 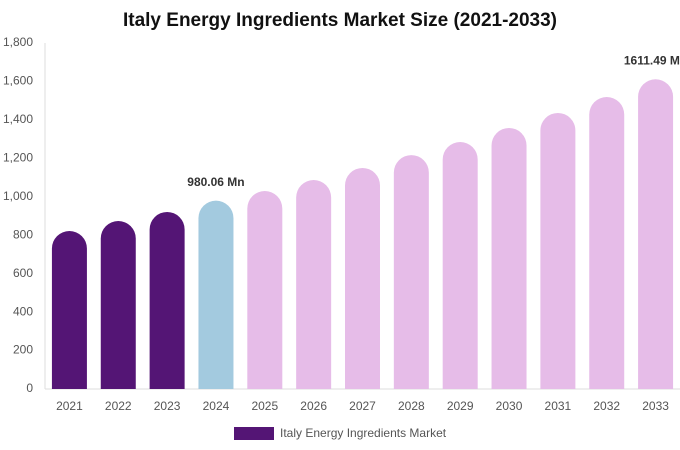 I want to click on value-label: 980.06 Mn, so click(x=215, y=182).